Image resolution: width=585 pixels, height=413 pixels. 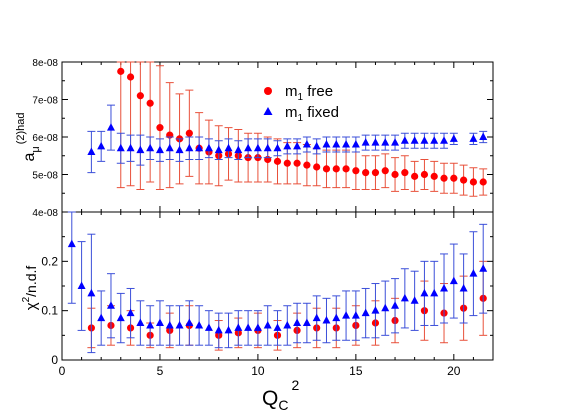 I want to click on y-tick-label: 4e-08, so click(x=45, y=213).